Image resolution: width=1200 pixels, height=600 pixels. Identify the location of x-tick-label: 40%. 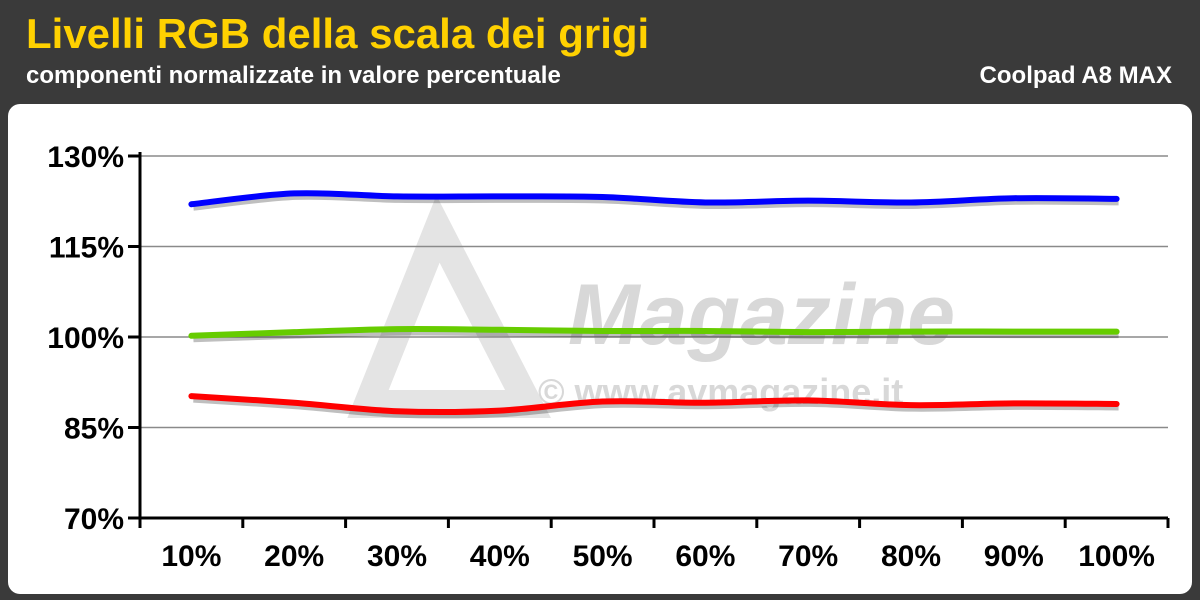
(500, 556).